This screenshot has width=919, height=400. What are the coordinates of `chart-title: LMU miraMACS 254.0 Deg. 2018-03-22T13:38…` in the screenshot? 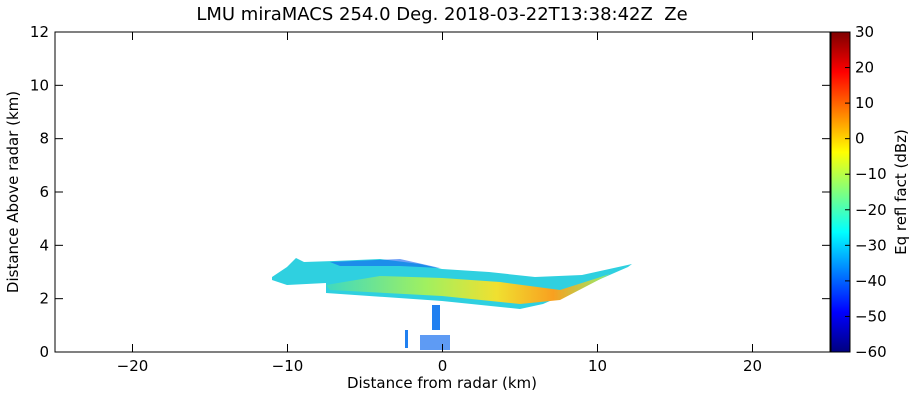 It's located at (441, 14).